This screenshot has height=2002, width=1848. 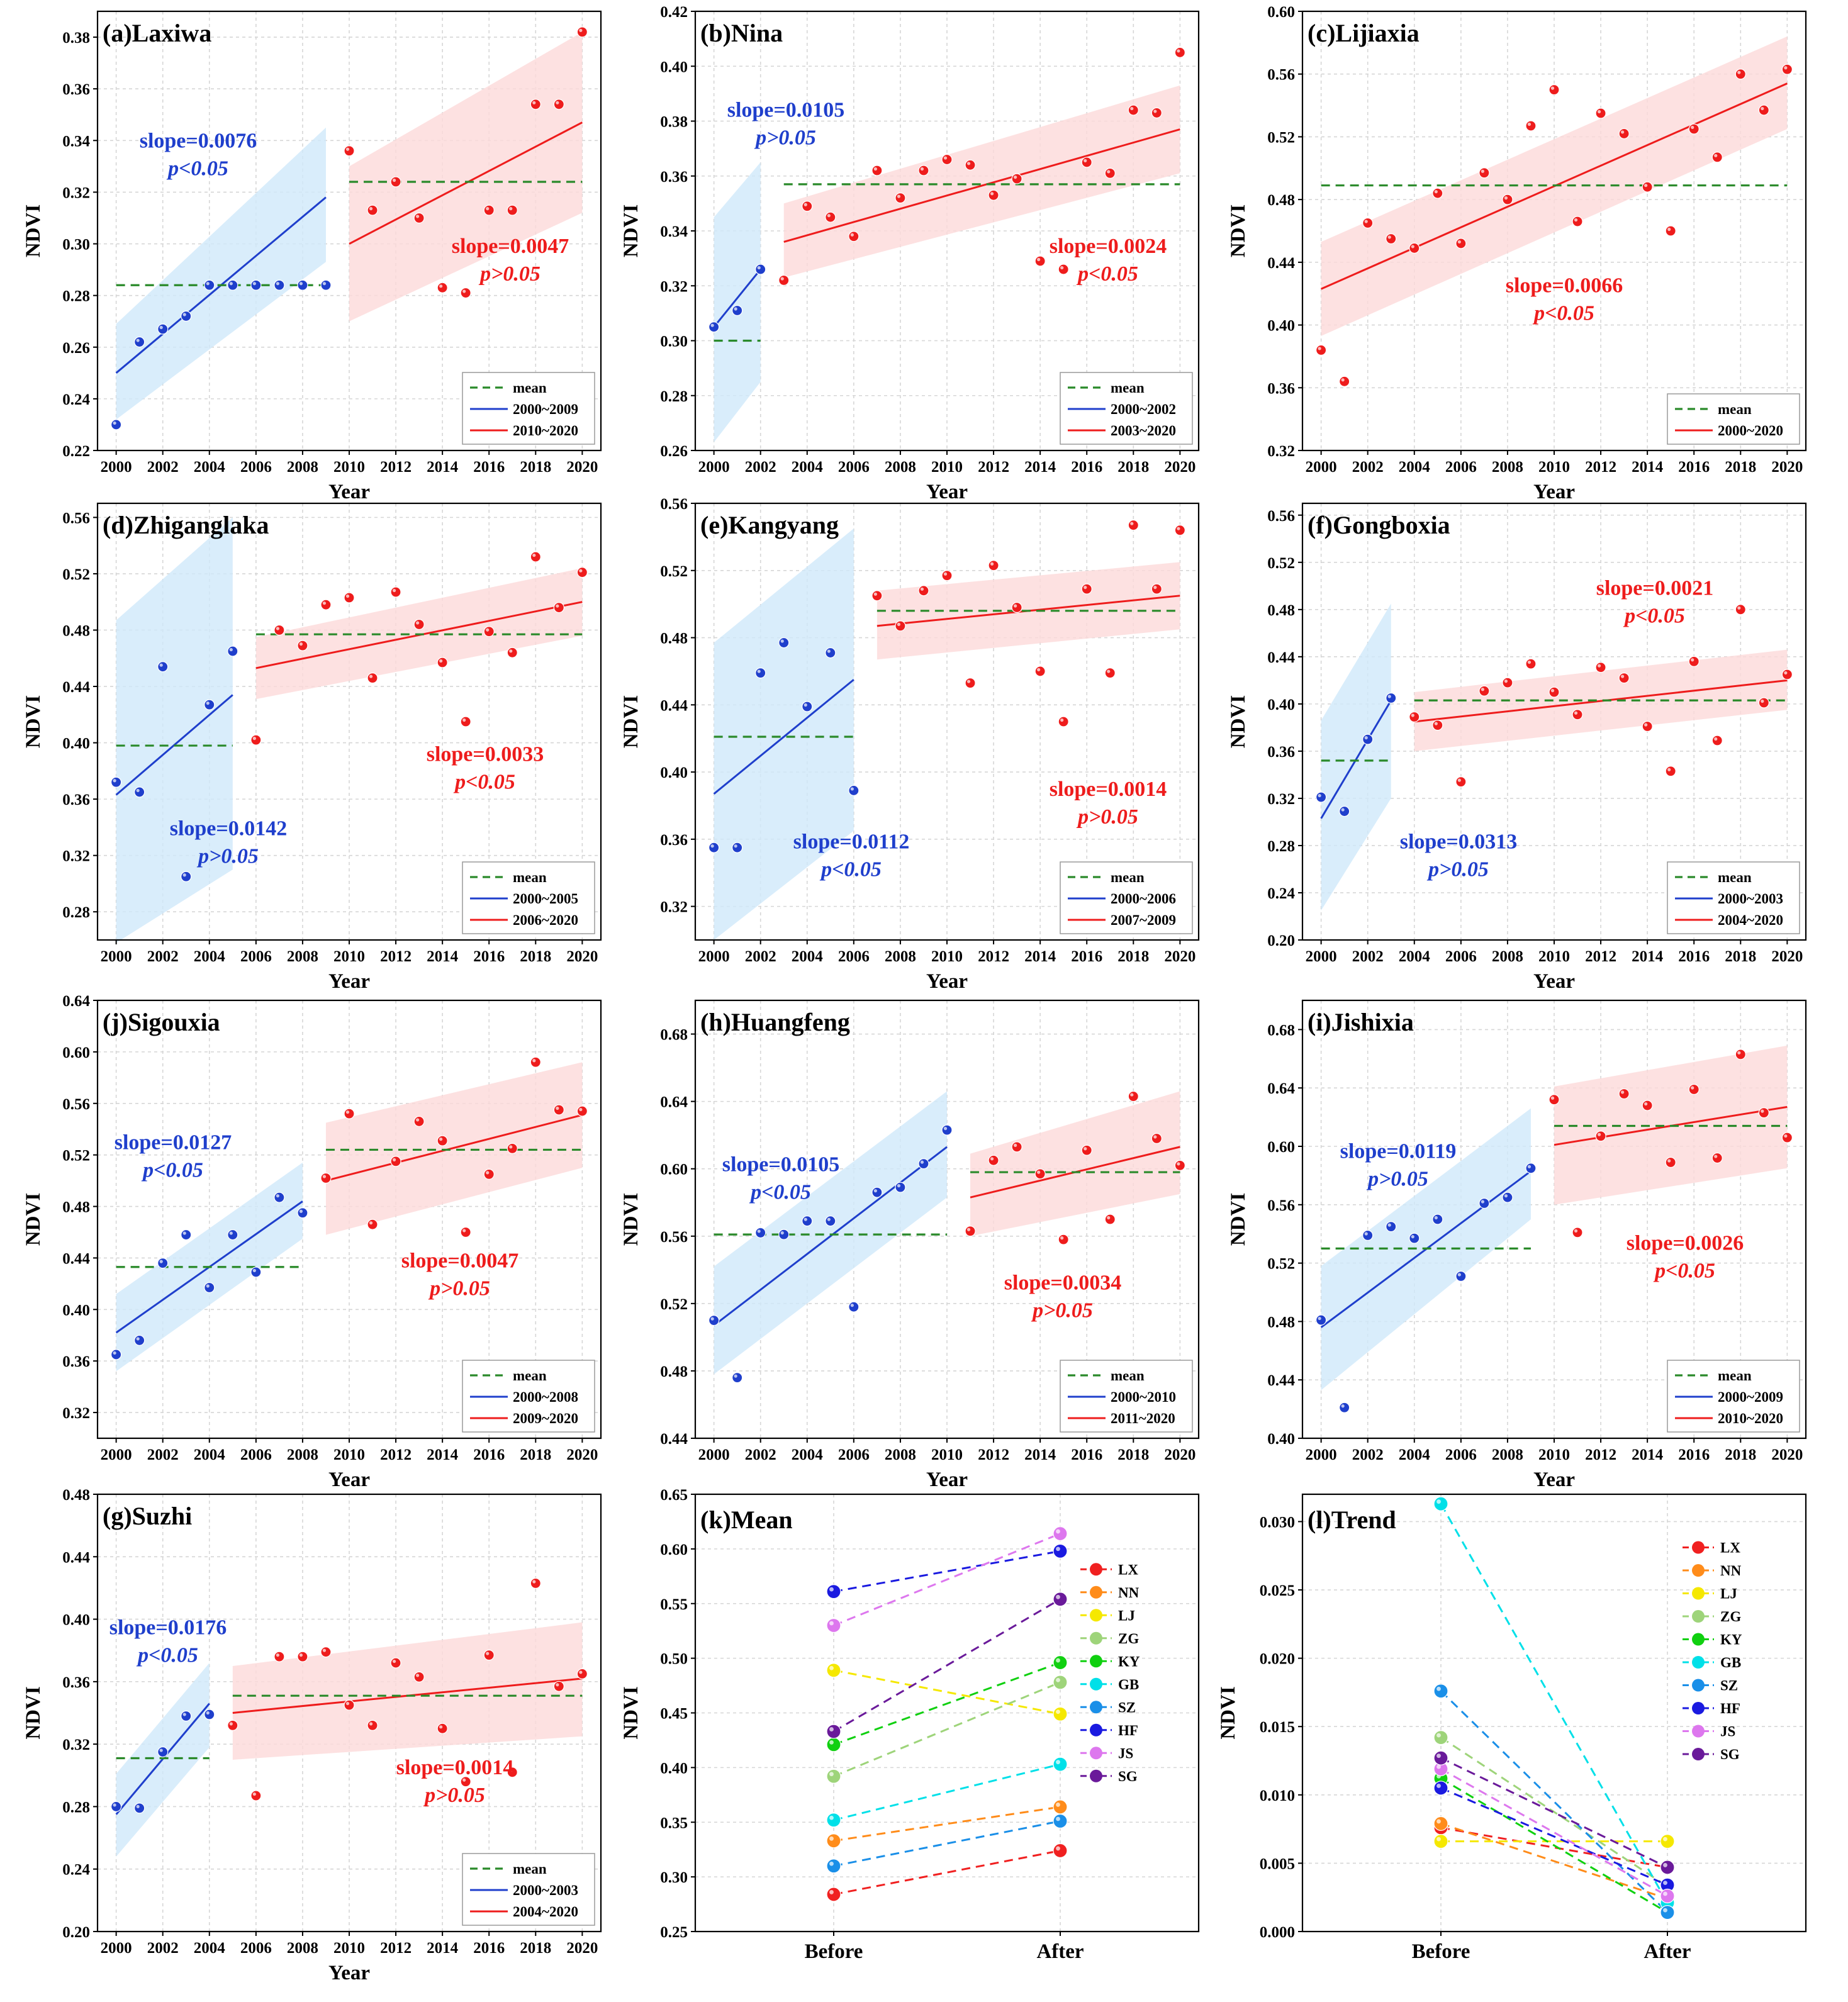 I want to click on y-tick-label: 0.005, so click(x=1277, y=1863).